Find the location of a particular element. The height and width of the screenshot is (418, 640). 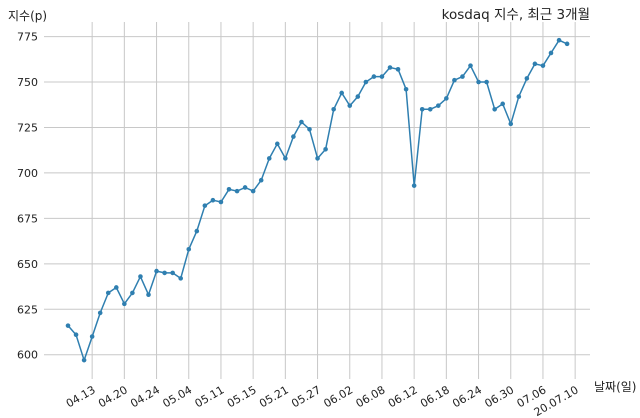

x-tick-label: 06.08 is located at coordinates (371, 396).